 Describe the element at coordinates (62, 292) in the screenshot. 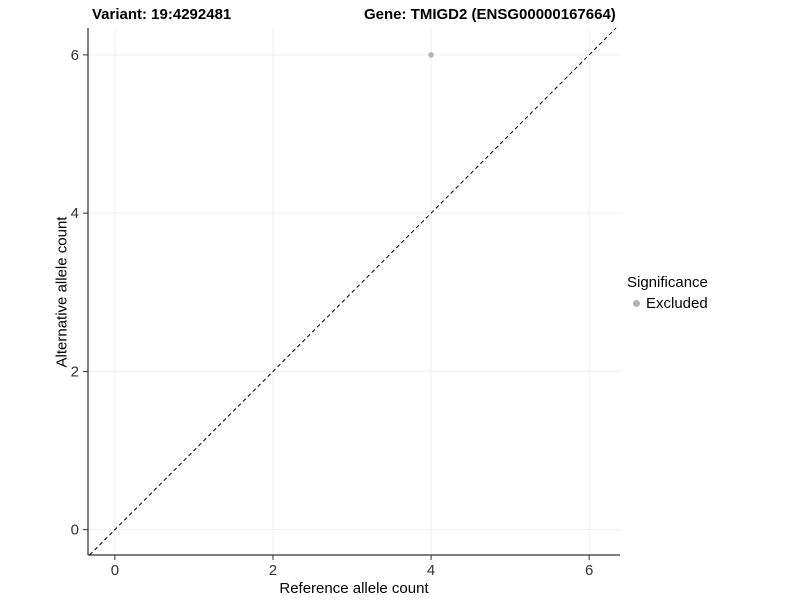

I see `y-axis-label: Alternative allele count` at that location.